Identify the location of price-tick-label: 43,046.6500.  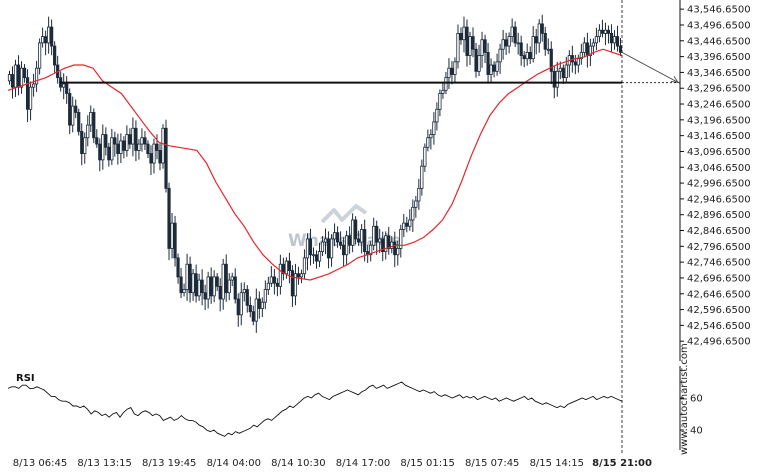
(719, 168).